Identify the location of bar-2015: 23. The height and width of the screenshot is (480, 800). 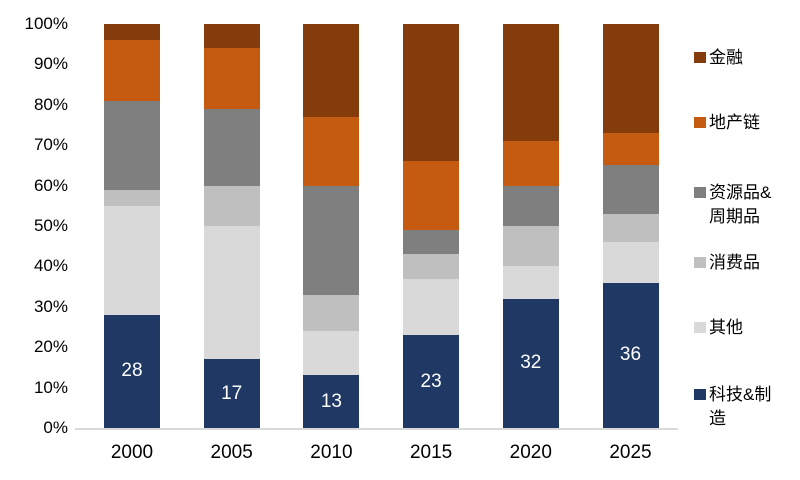
(431, 226).